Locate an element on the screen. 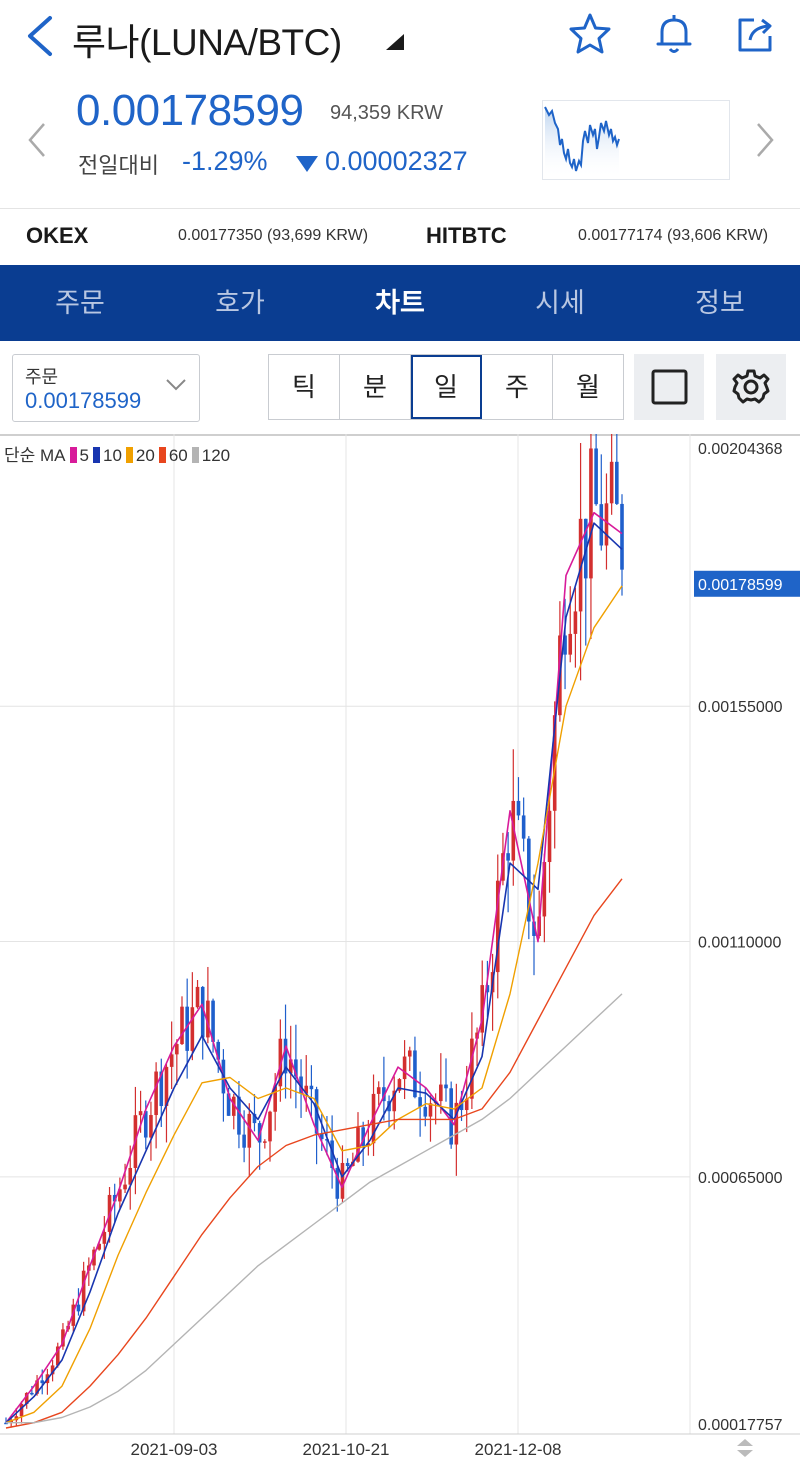 This screenshot has width=800, height=1464. scroll-down-icon is located at coordinates (745, 1453).